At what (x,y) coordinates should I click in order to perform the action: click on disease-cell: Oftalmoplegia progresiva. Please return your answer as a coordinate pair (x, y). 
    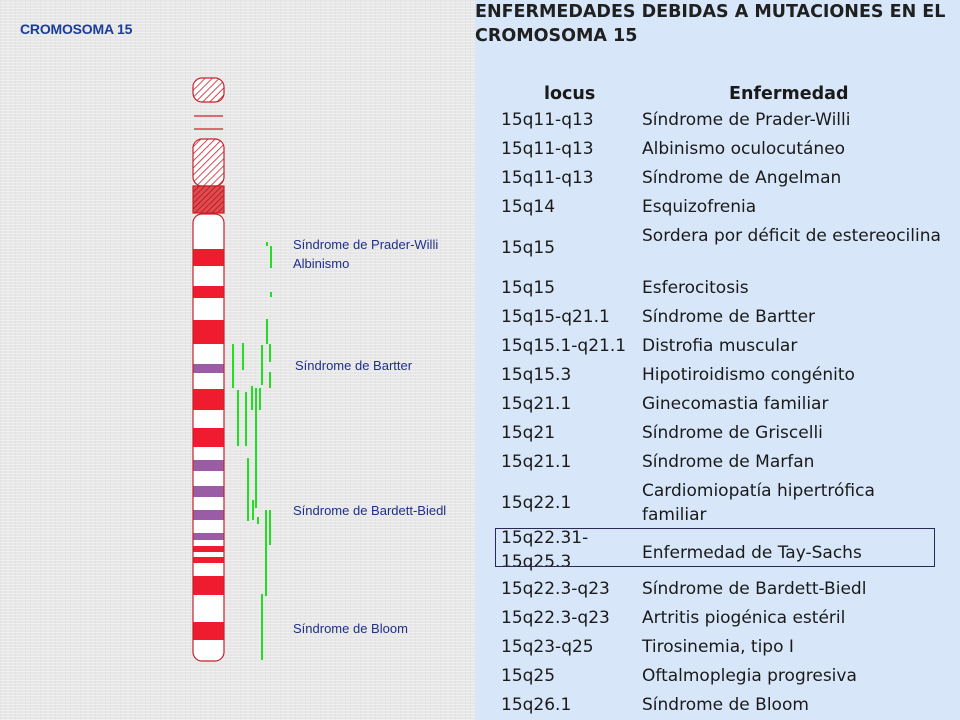
    Looking at the image, I should click on (749, 676).